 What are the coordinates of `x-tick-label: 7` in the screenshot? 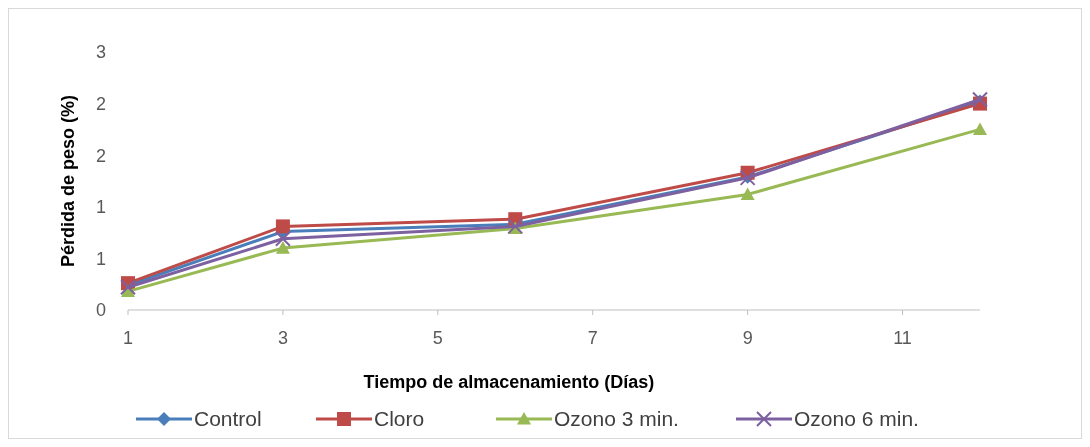 It's located at (592, 338).